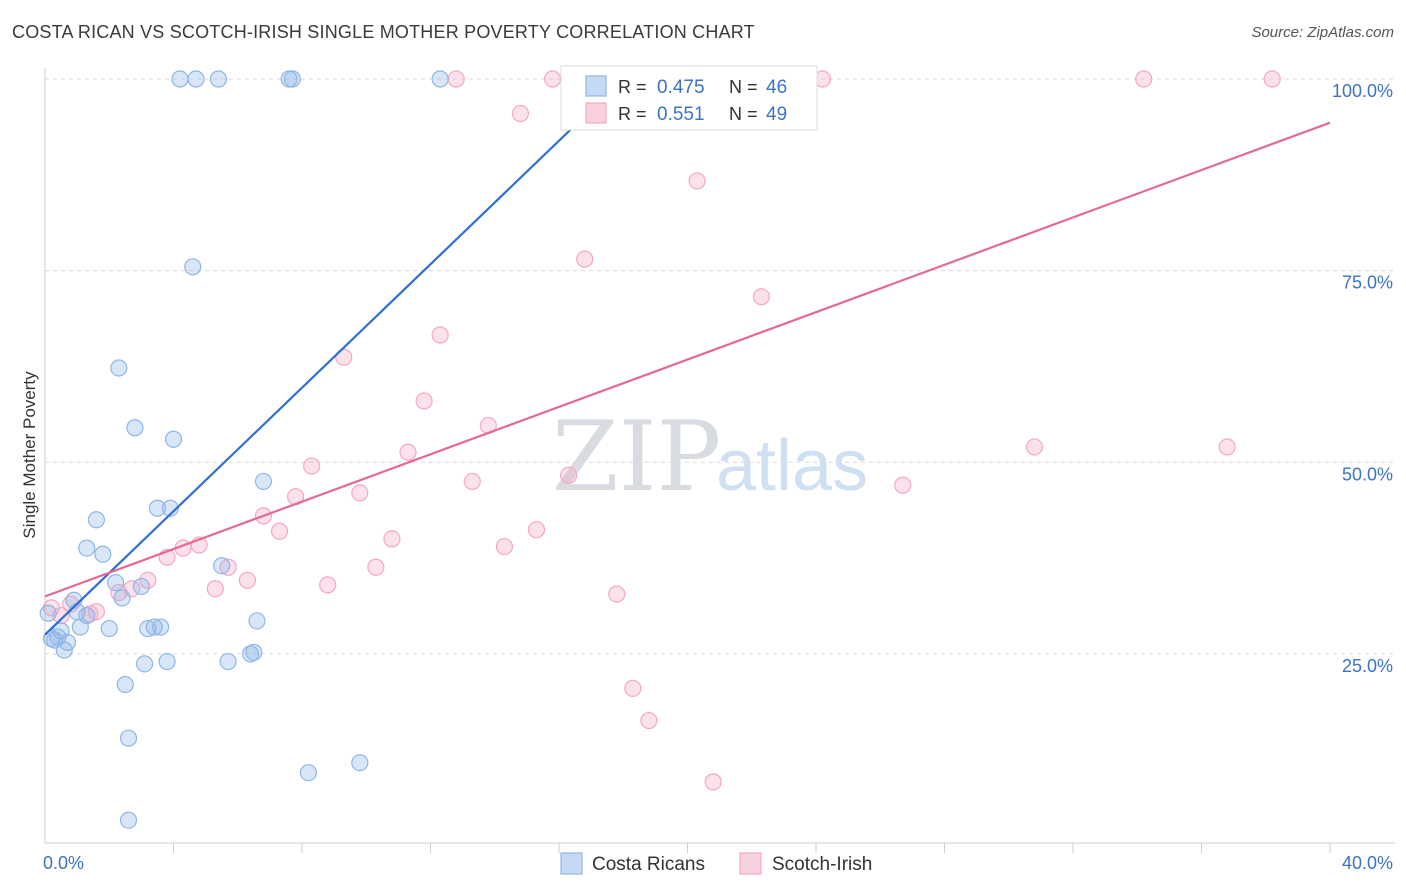 This screenshot has width=1406, height=892. What do you see at coordinates (1367, 666) in the screenshot?
I see `y-tick-label: 25.0%` at bounding box center [1367, 666].